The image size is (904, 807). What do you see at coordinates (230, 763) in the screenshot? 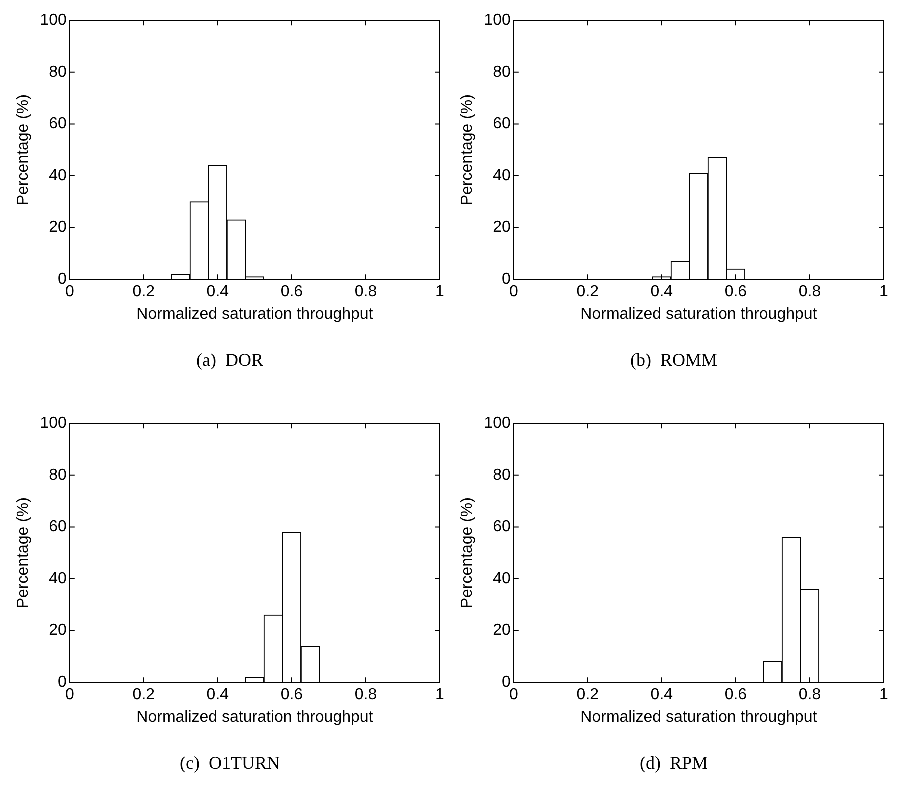
I see `text: (c) O1TURN` at bounding box center [230, 763].